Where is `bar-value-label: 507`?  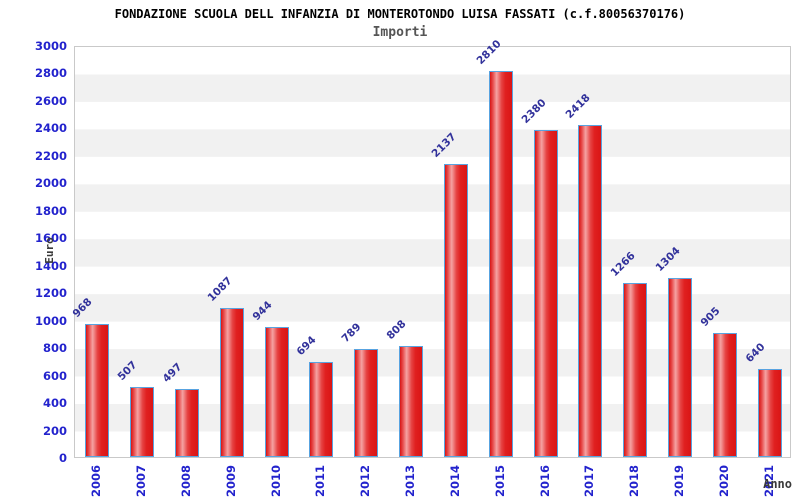
bar-value-label: 507 is located at coordinates (127, 371).